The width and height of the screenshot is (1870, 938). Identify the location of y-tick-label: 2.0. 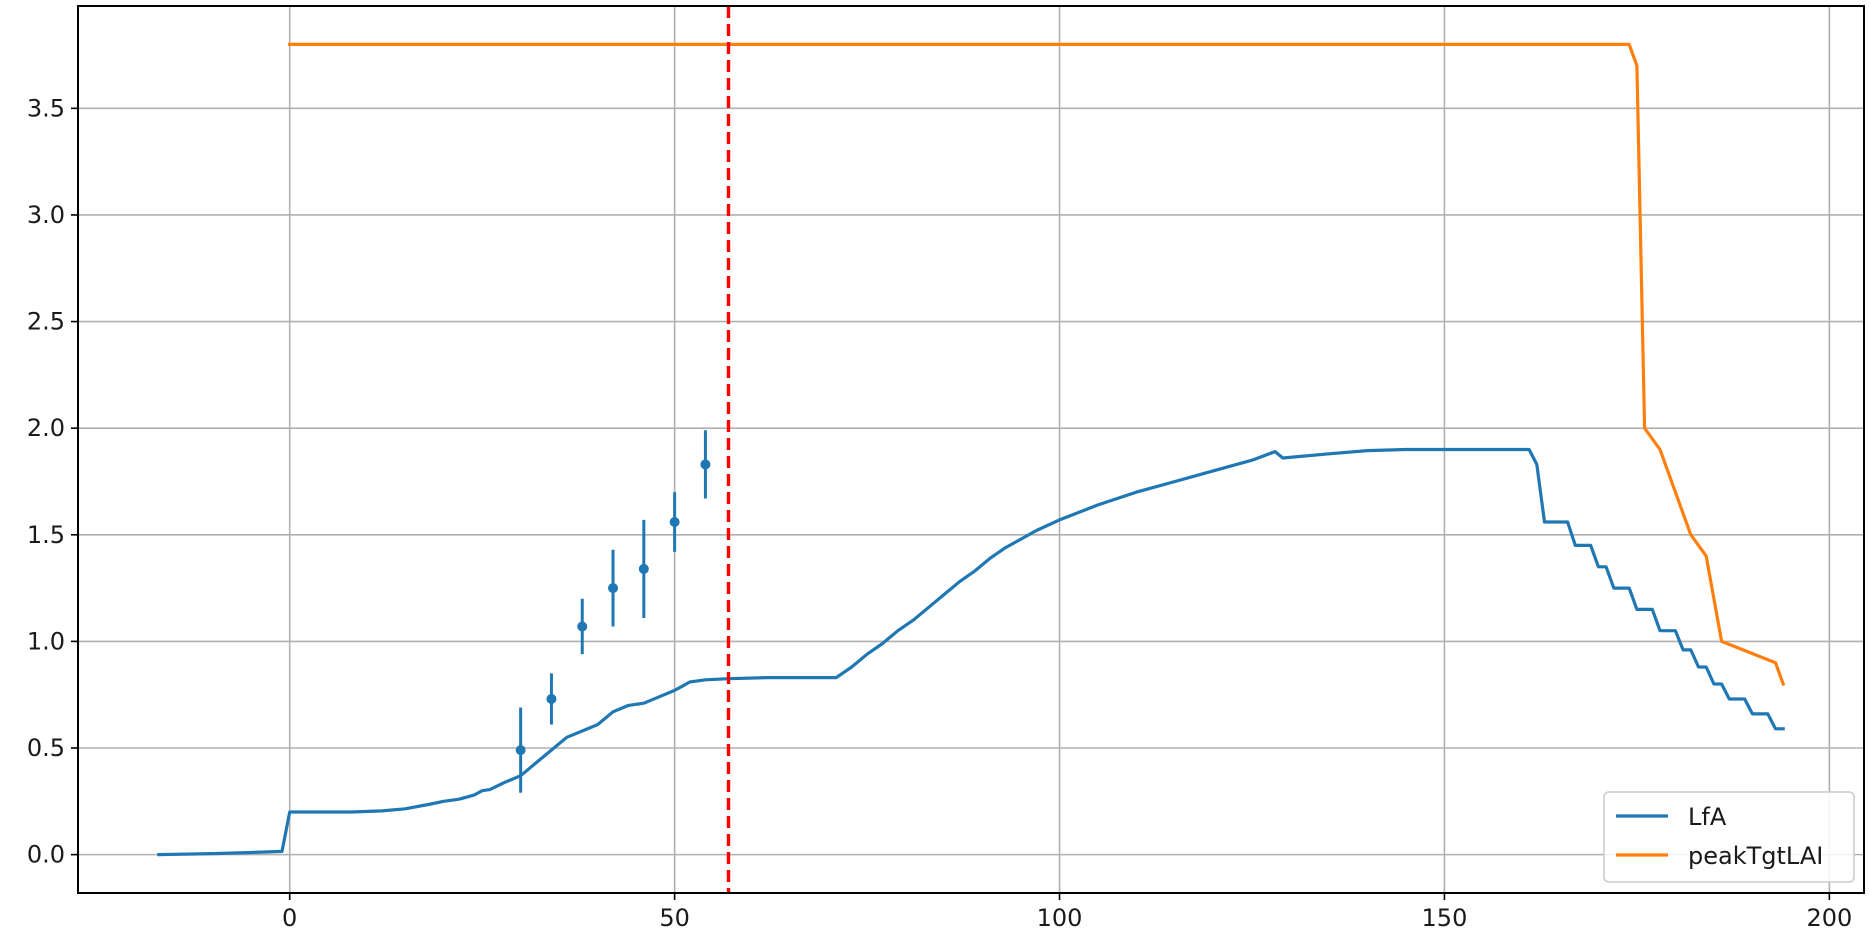
(46, 428).